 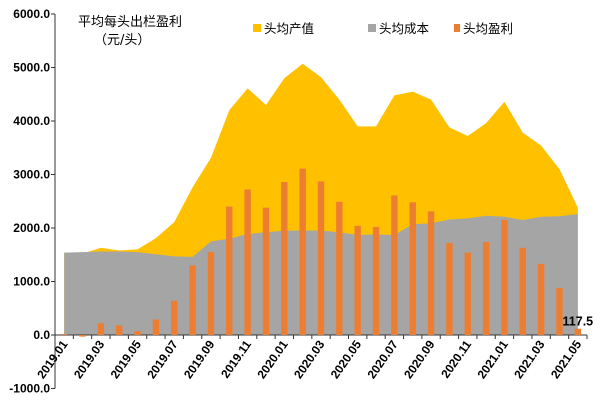 What do you see at coordinates (29, 389) in the screenshot?
I see `y-tick-label: -1000.0` at bounding box center [29, 389].